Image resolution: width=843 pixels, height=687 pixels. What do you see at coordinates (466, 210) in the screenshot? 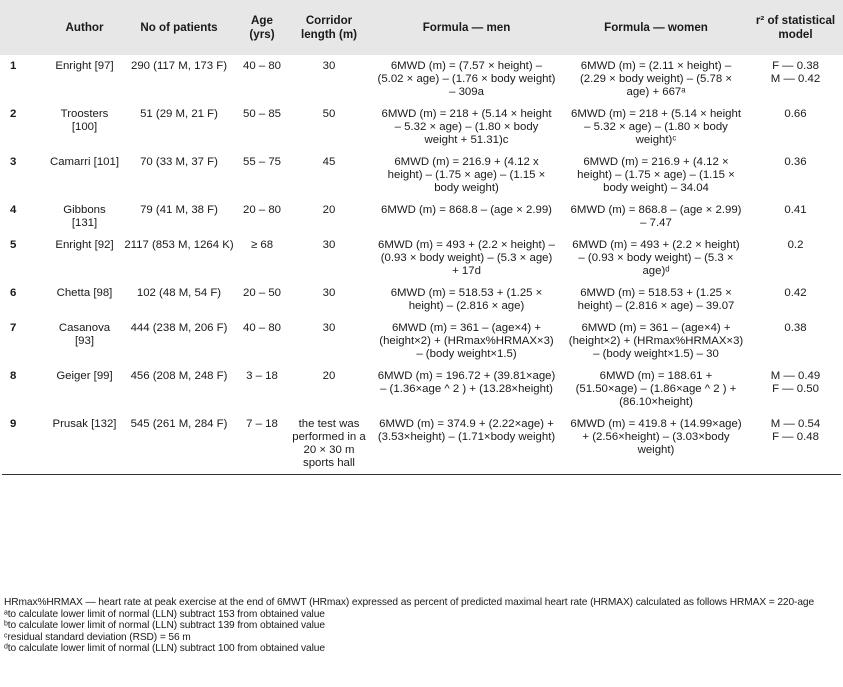
I see `formula-men-cell: 6MWD (m) = 868.8 – (age × 2.99)` at bounding box center [466, 210].